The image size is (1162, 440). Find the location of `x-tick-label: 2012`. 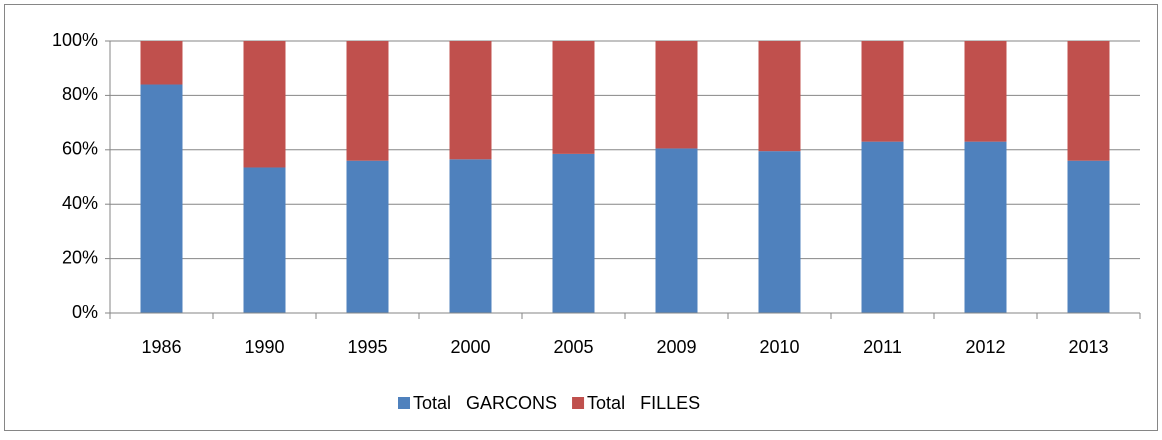

x-tick-label: 2012 is located at coordinates (985, 347).